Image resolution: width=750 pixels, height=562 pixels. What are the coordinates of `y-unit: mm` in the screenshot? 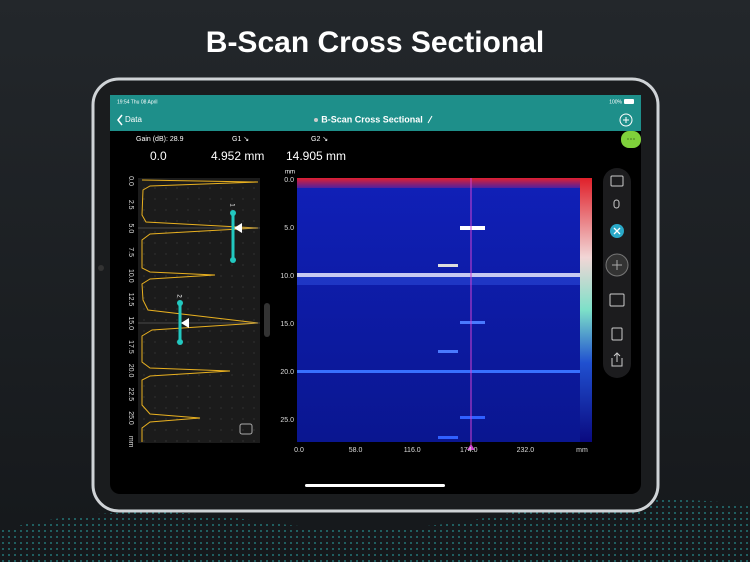 It's located at (290, 173).